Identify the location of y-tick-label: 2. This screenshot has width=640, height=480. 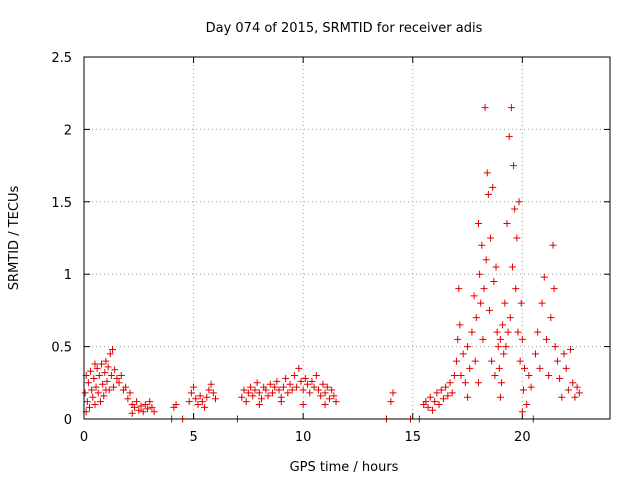
(68, 130).